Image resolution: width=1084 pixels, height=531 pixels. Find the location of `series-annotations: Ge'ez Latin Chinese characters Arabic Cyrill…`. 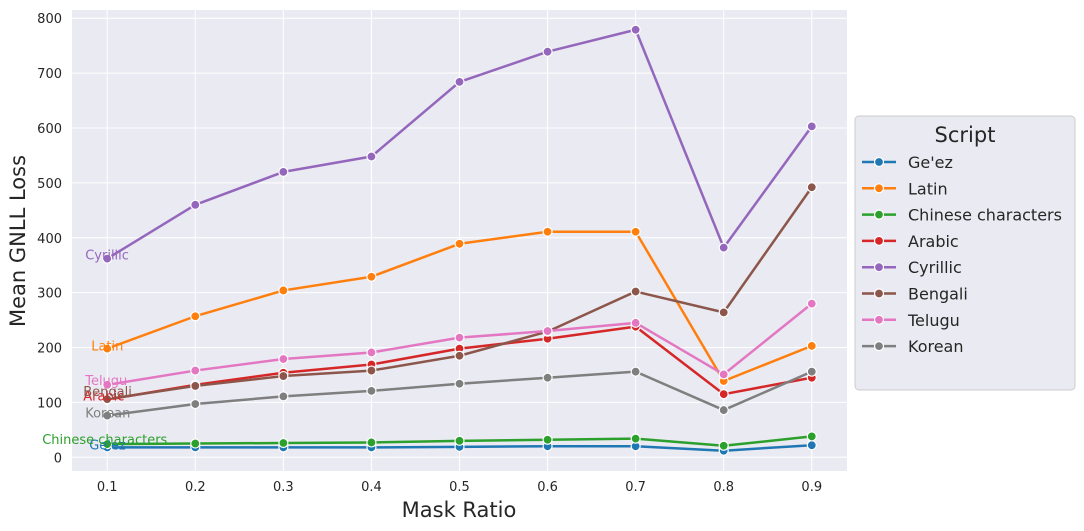

series-annotations: Ge'ez Latin Chinese characters Arabic Cyrill… is located at coordinates (104, 351).